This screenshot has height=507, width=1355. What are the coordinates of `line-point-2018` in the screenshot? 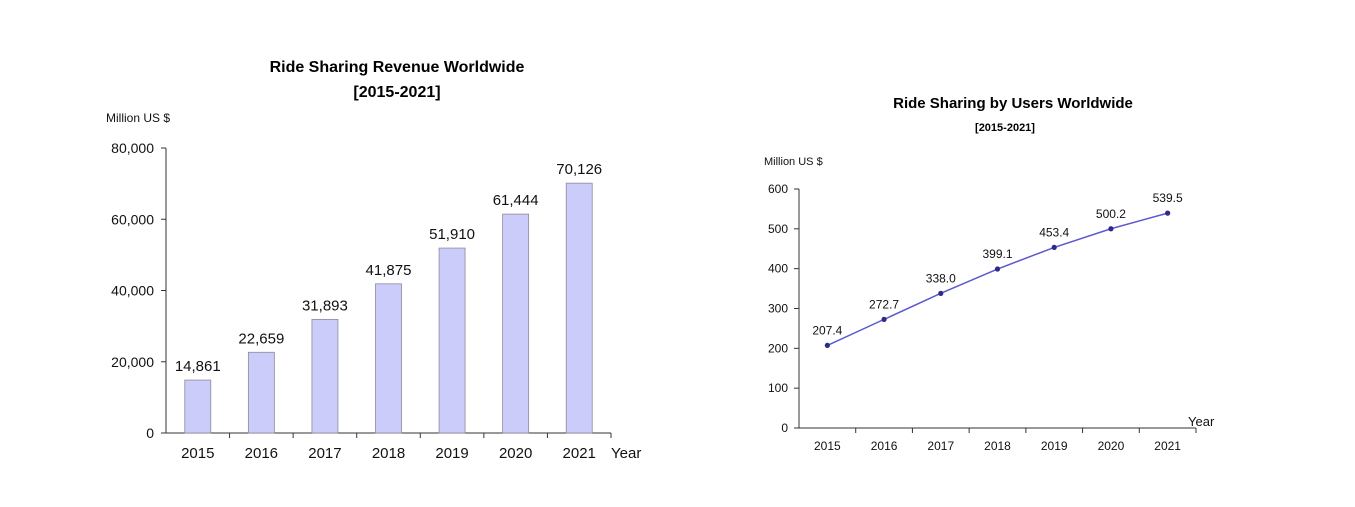 It's located at (997, 269).